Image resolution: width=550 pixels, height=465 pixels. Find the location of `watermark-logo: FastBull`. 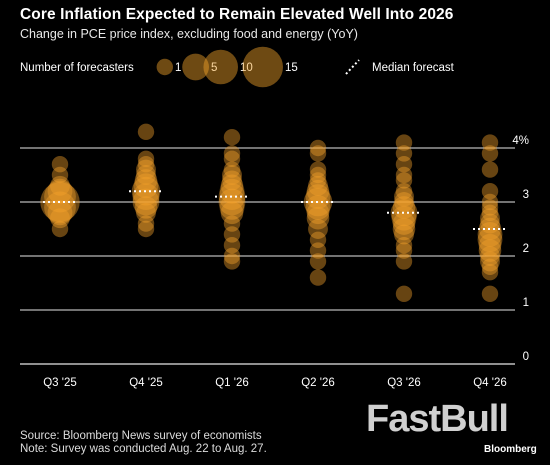

watermark-logo: FastBull is located at coordinates (437, 419).